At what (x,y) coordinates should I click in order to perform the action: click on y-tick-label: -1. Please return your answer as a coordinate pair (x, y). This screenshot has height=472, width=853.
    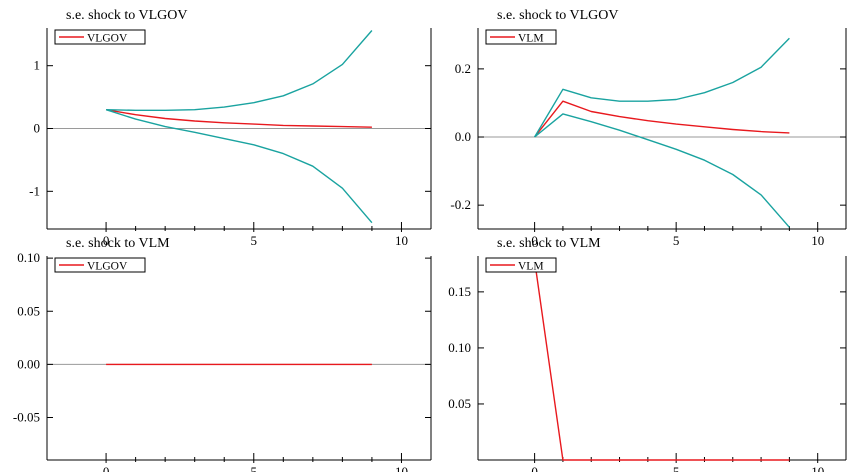
    Looking at the image, I should click on (34, 190).